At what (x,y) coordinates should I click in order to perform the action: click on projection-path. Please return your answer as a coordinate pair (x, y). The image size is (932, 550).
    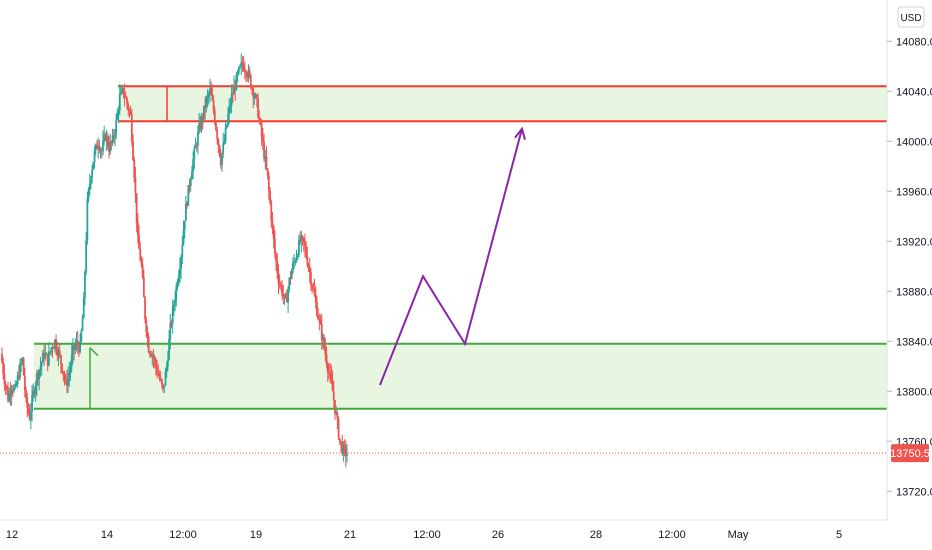
    Looking at the image, I should click on (451, 257).